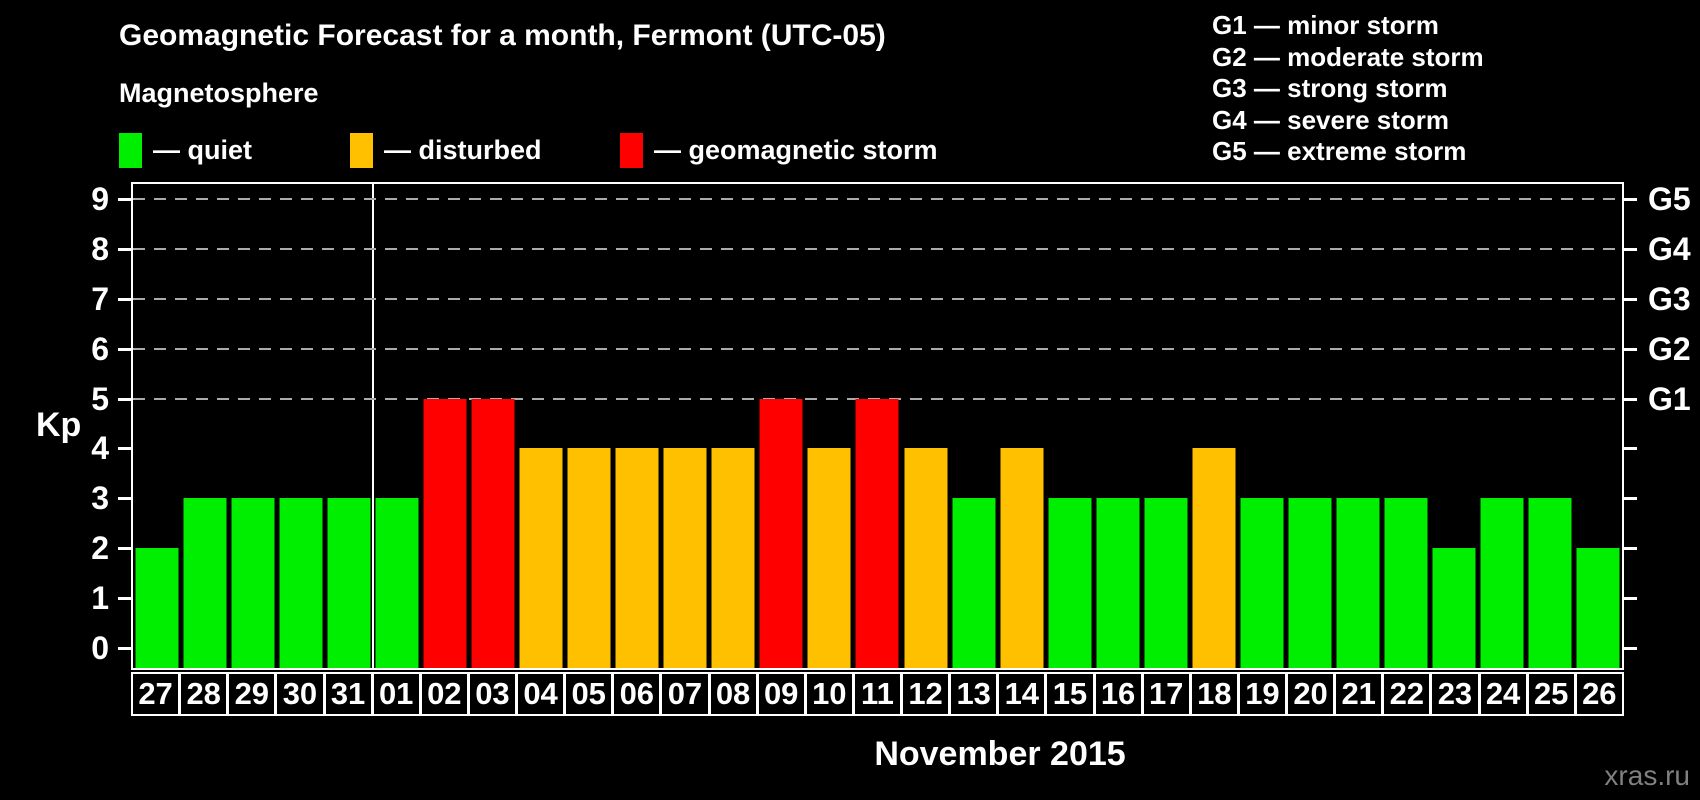 The height and width of the screenshot is (800, 1700). Describe the element at coordinates (541, 694) in the screenshot. I see `day-label-04: 04` at that location.